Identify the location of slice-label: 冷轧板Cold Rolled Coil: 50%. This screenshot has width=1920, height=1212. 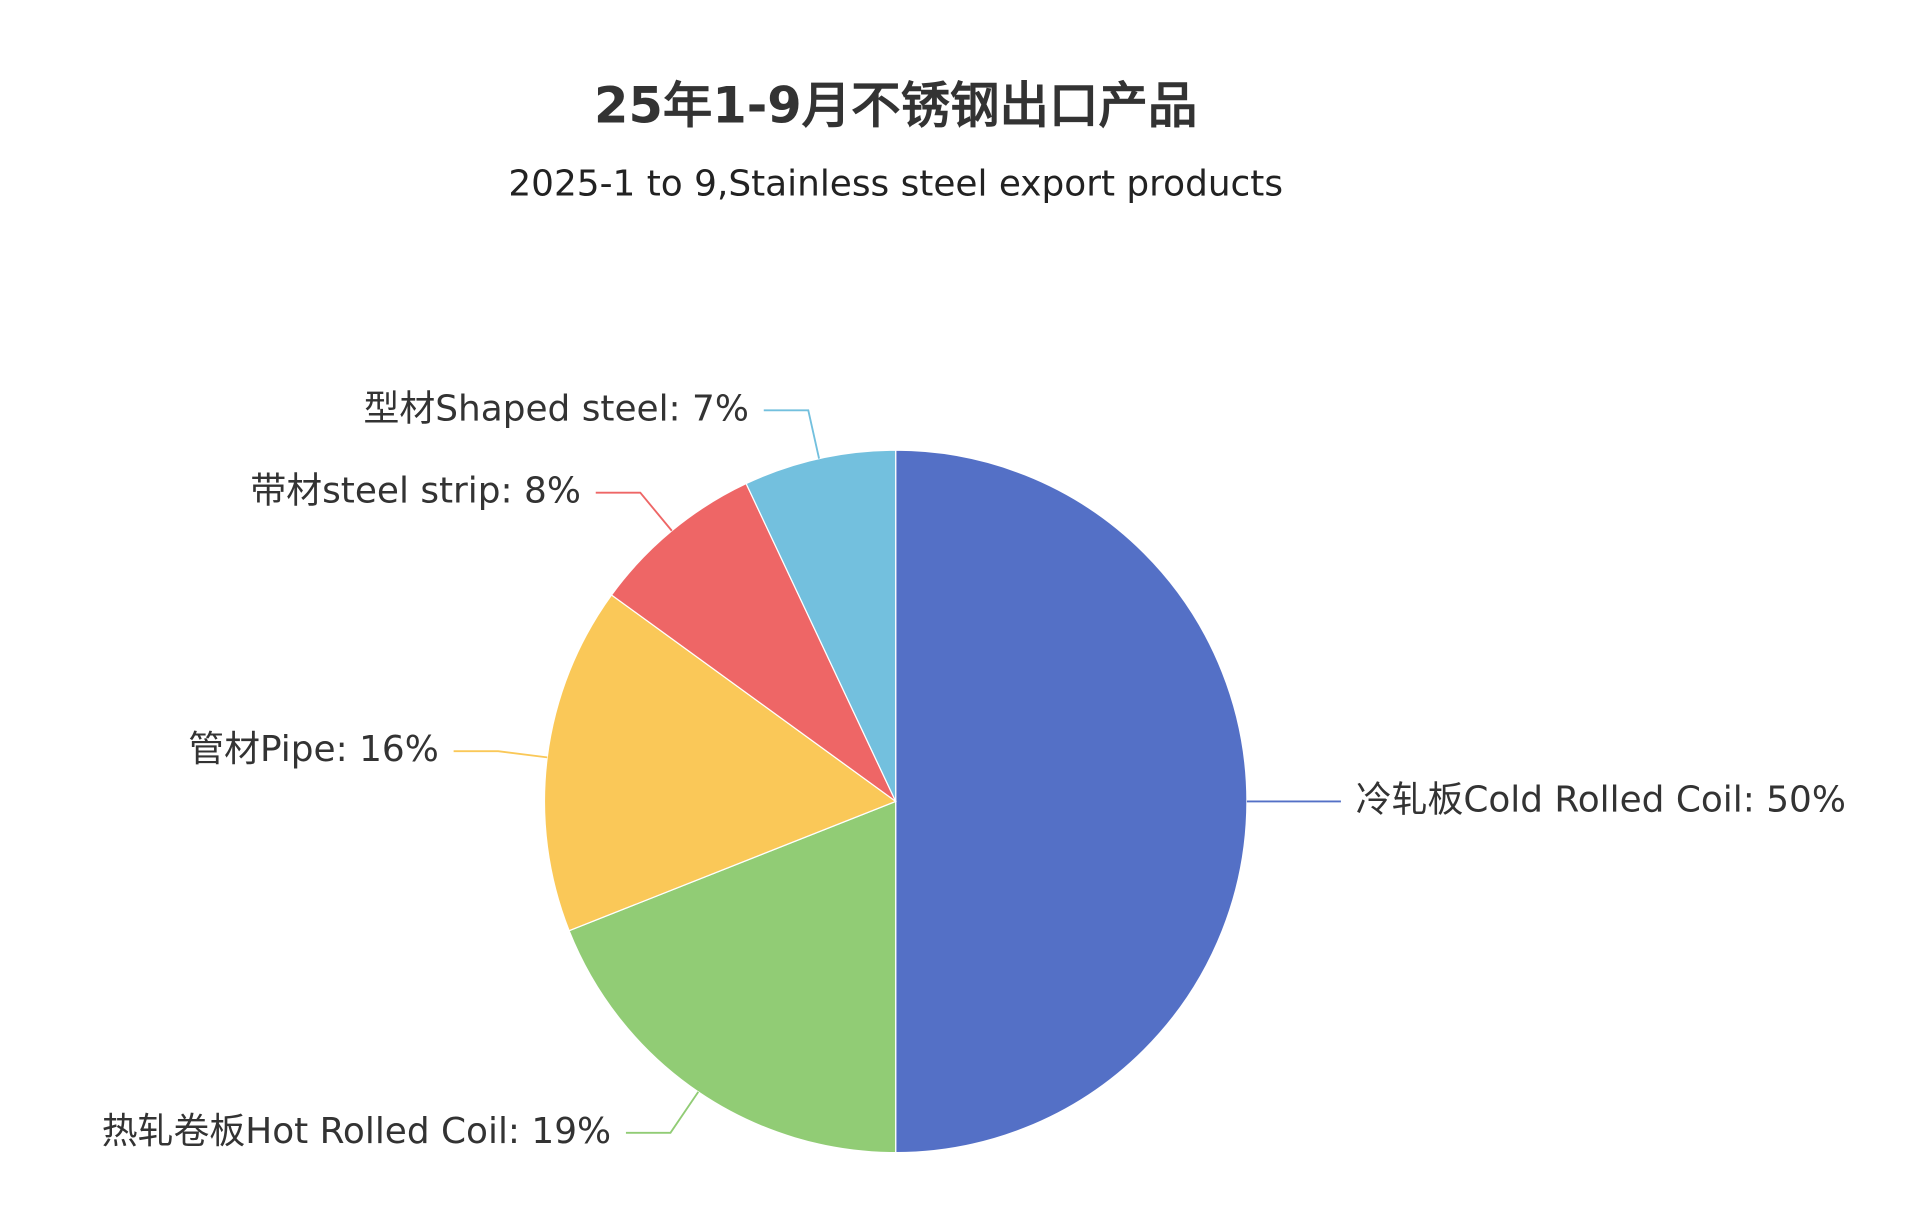
(1601, 799).